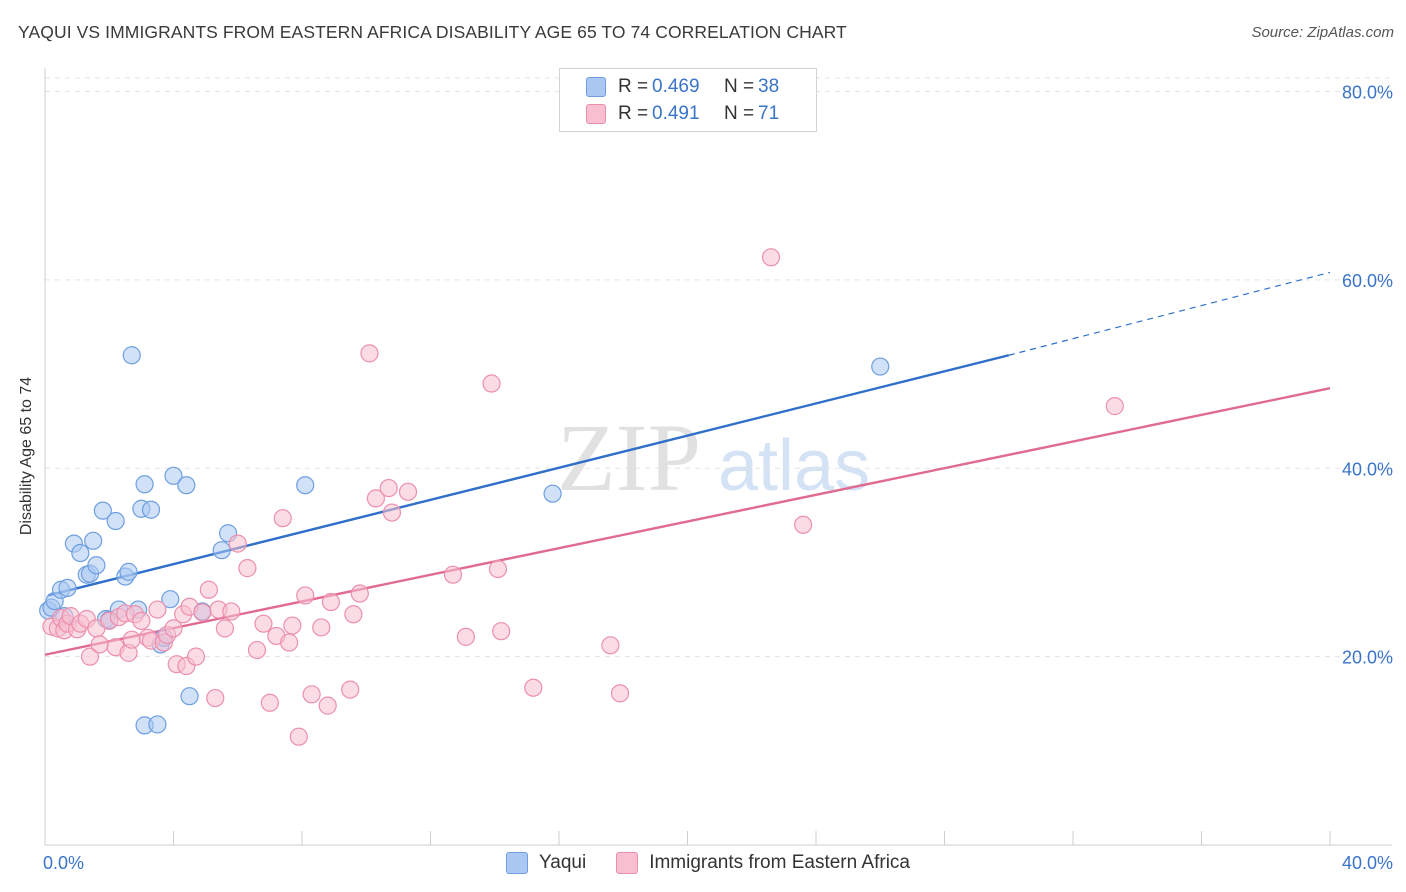 The image size is (1406, 892). Describe the element at coordinates (713, 457) in the screenshot. I see `watermark: ZIP atlas` at that location.